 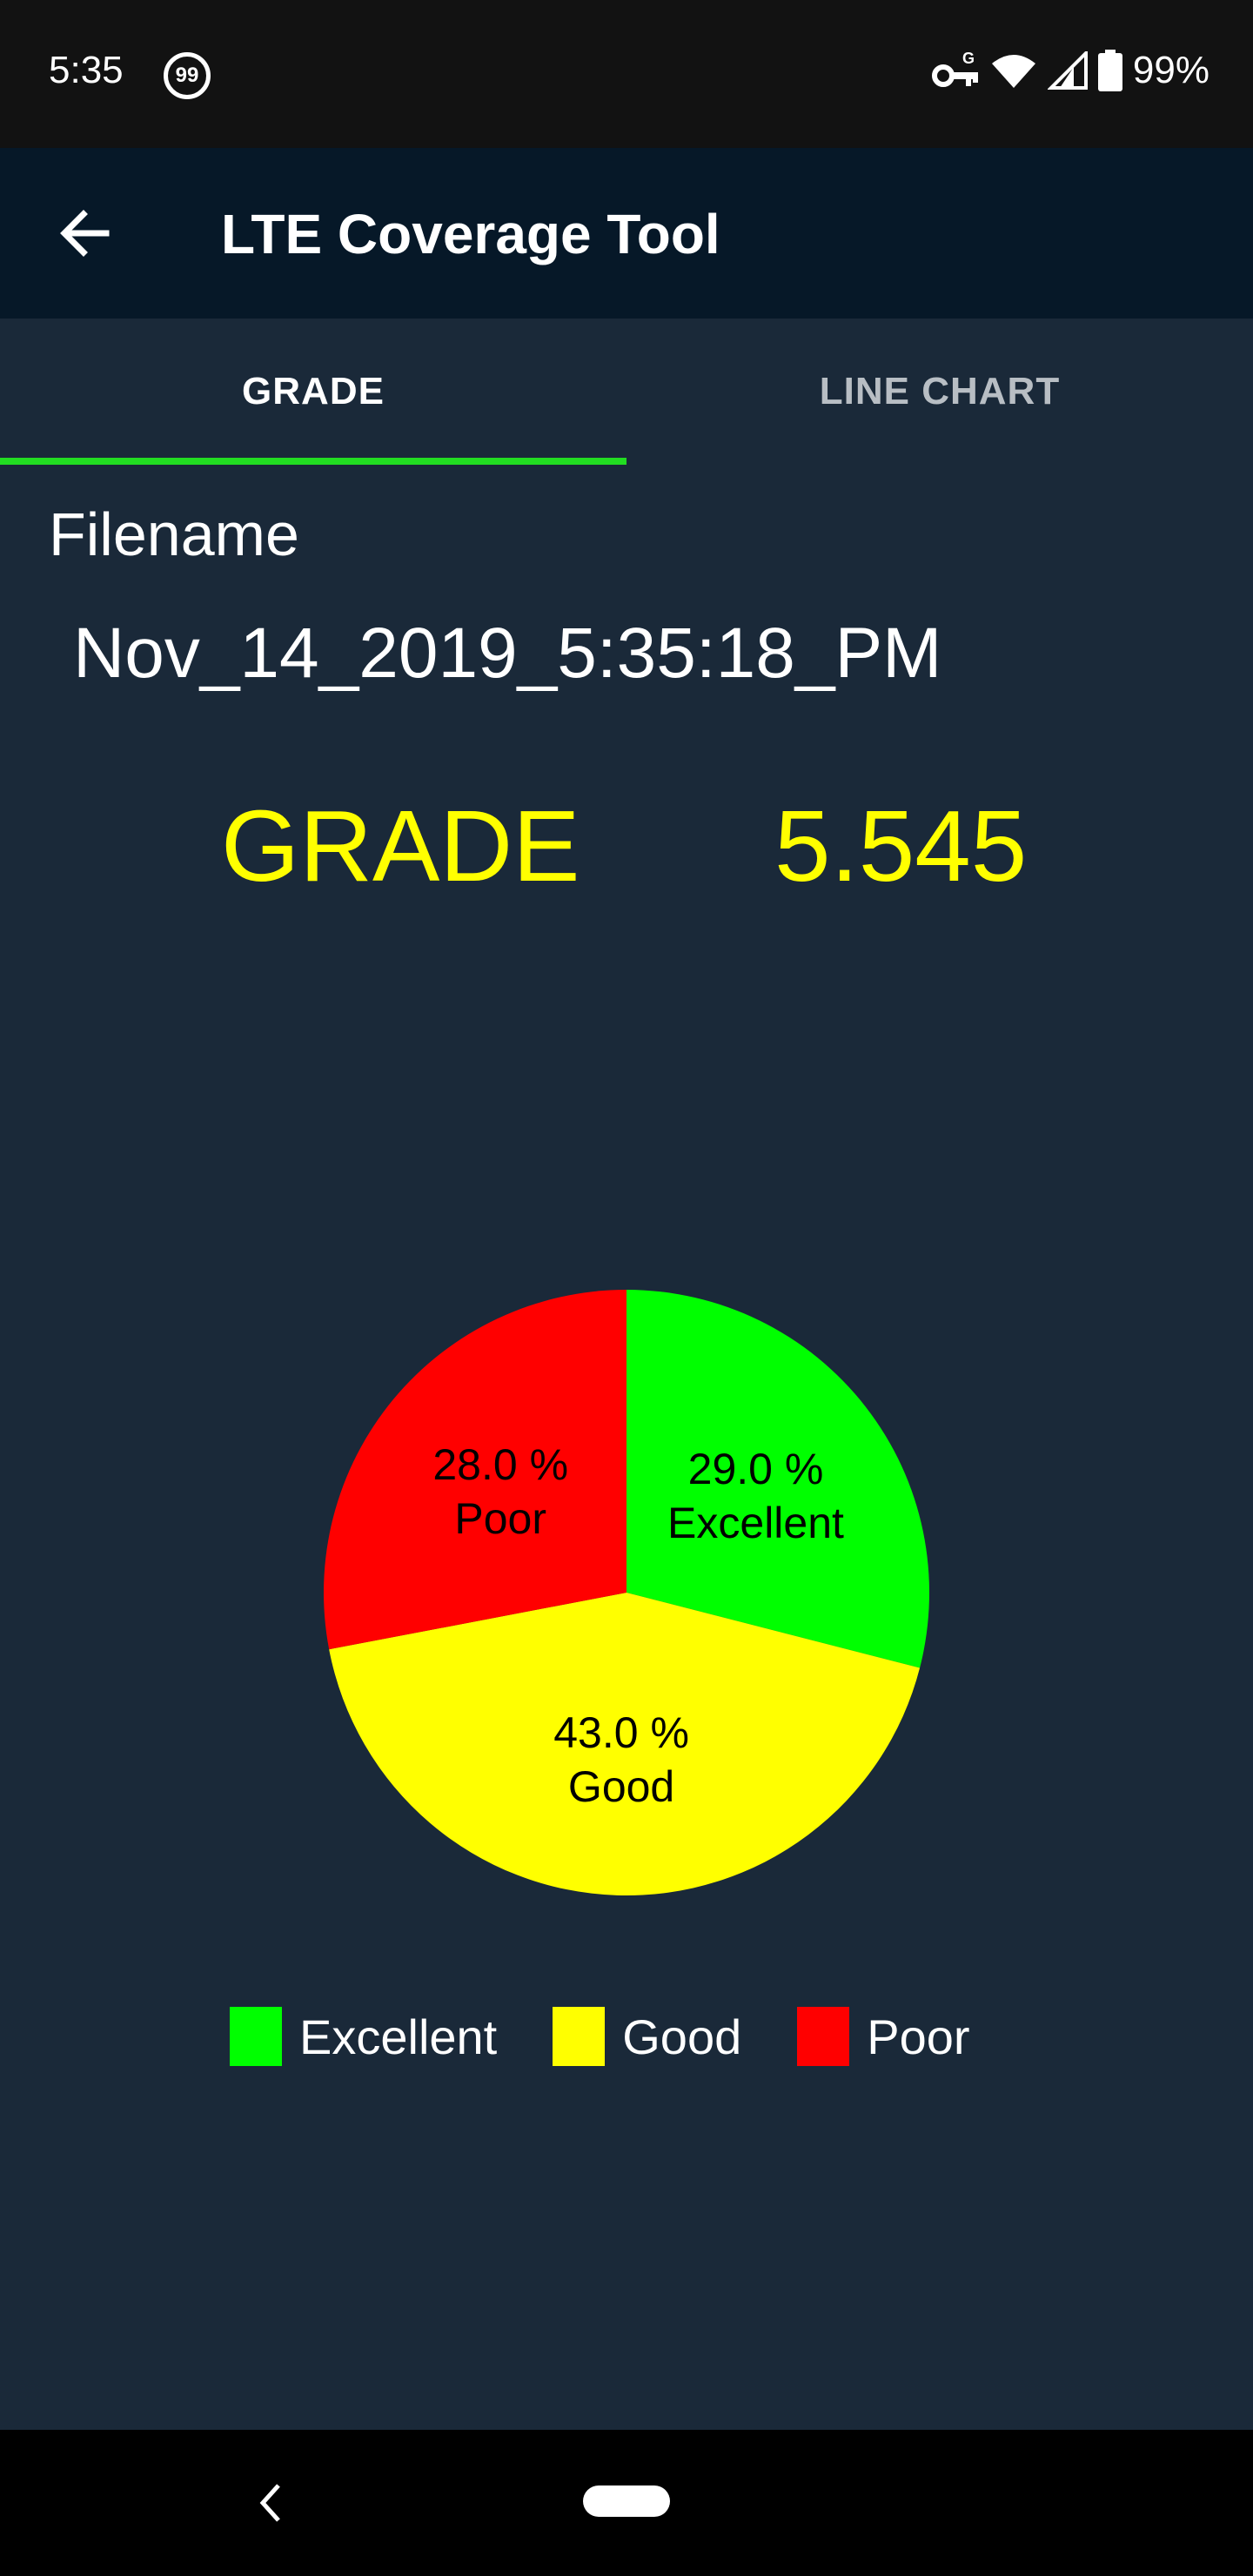 I want to click on nav-home-pill, so click(x=626, y=2501).